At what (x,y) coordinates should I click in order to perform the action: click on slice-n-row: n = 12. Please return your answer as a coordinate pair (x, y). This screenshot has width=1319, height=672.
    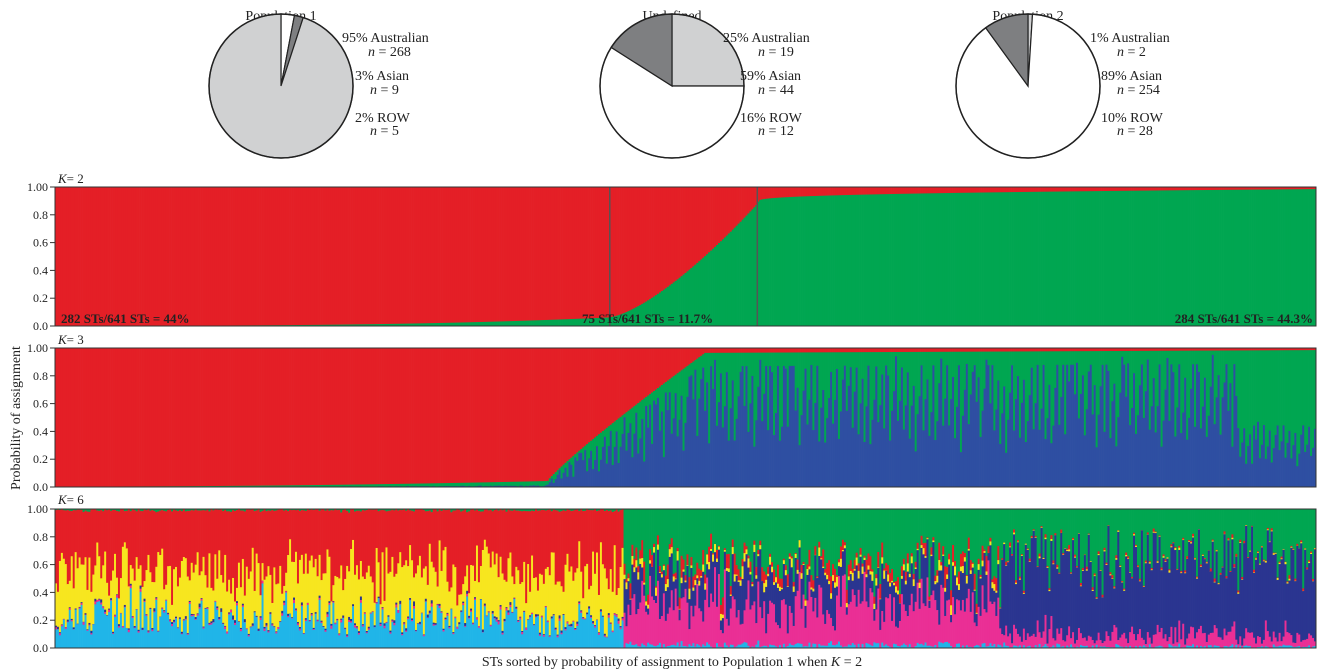
    Looking at the image, I should click on (776, 131).